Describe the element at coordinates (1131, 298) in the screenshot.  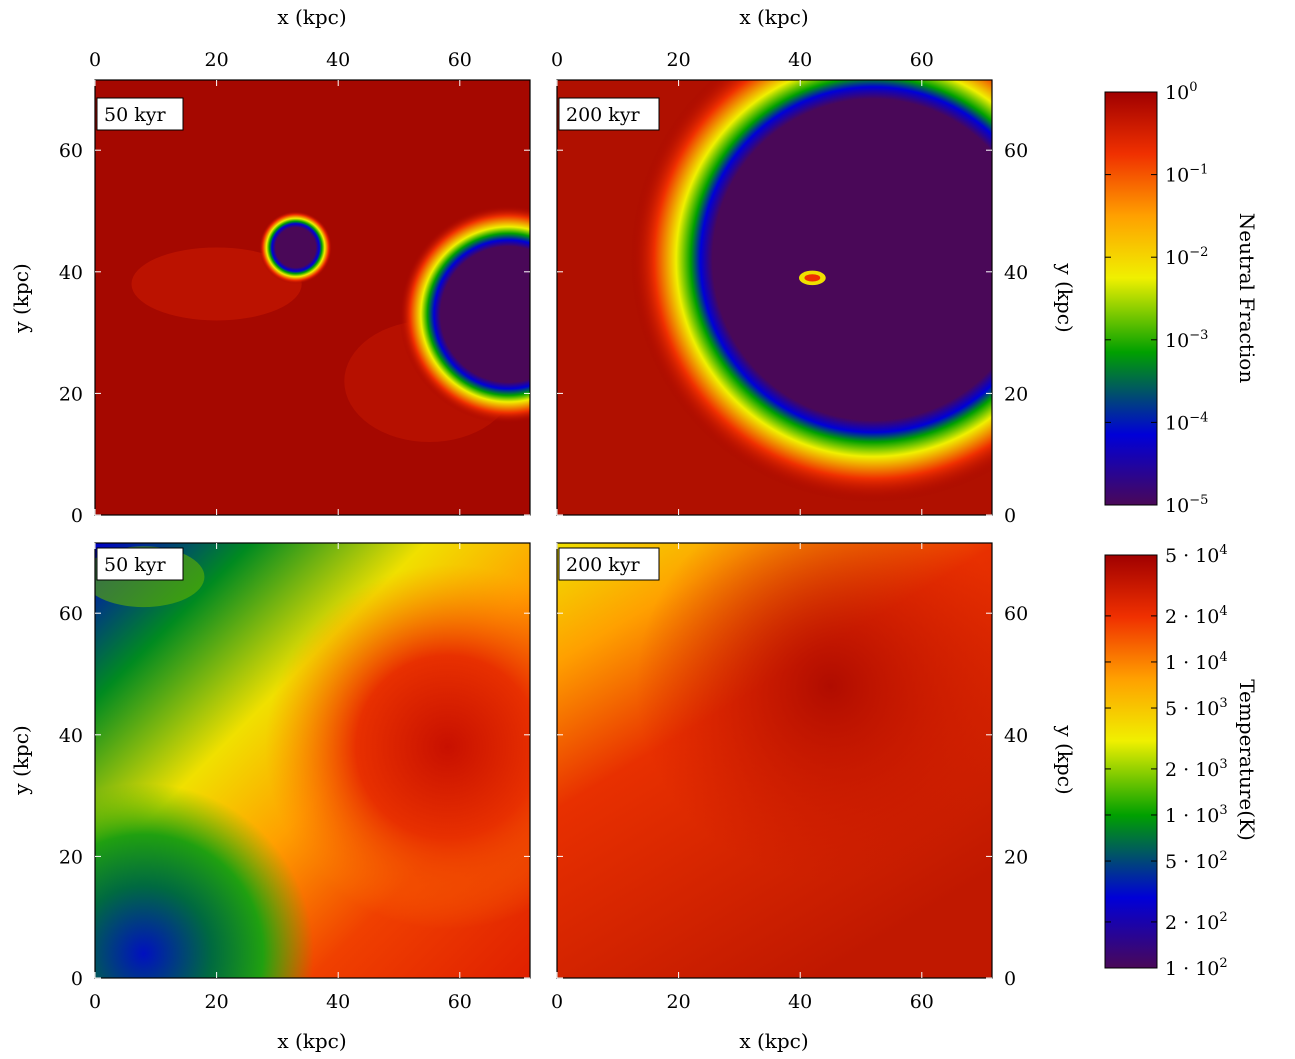
I see `neutral-fraction-colorbar` at that location.